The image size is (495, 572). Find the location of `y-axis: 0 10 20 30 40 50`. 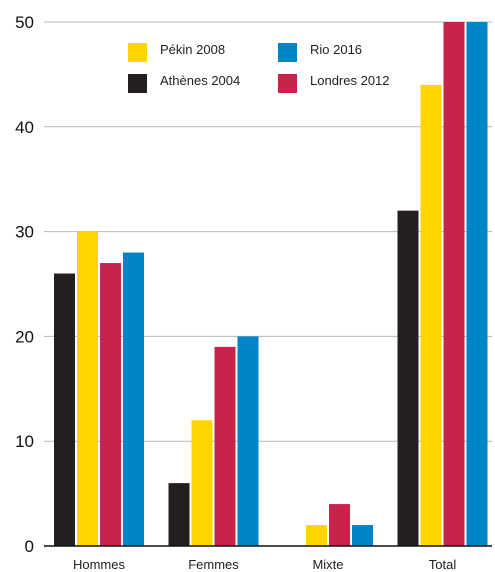

y-axis: 0 10 20 30 40 50 is located at coordinates (24, 284).